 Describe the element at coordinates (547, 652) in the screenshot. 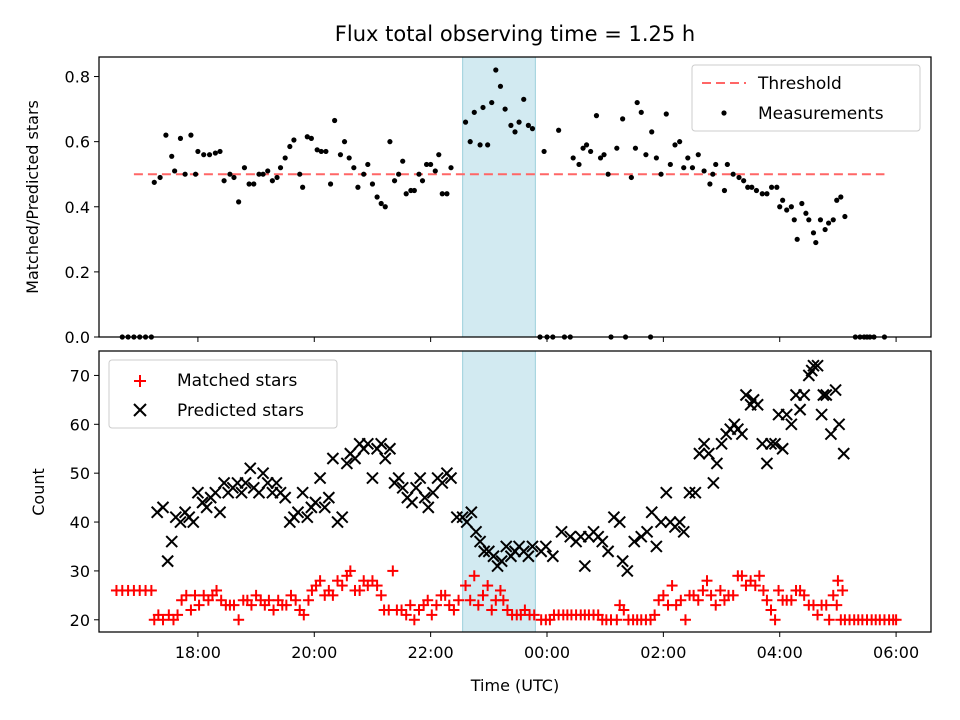

I see `bottom-x-tick-label: 00:00` at that location.